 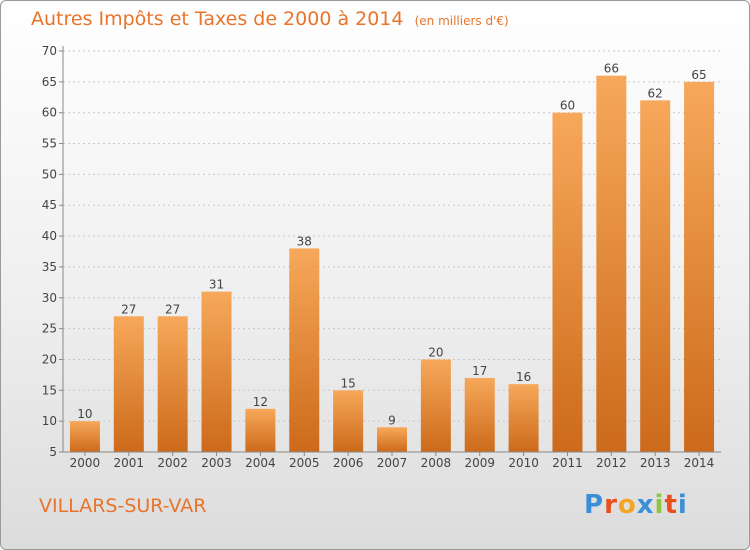 What do you see at coordinates (304, 241) in the screenshot?
I see `data-label: 38` at bounding box center [304, 241].